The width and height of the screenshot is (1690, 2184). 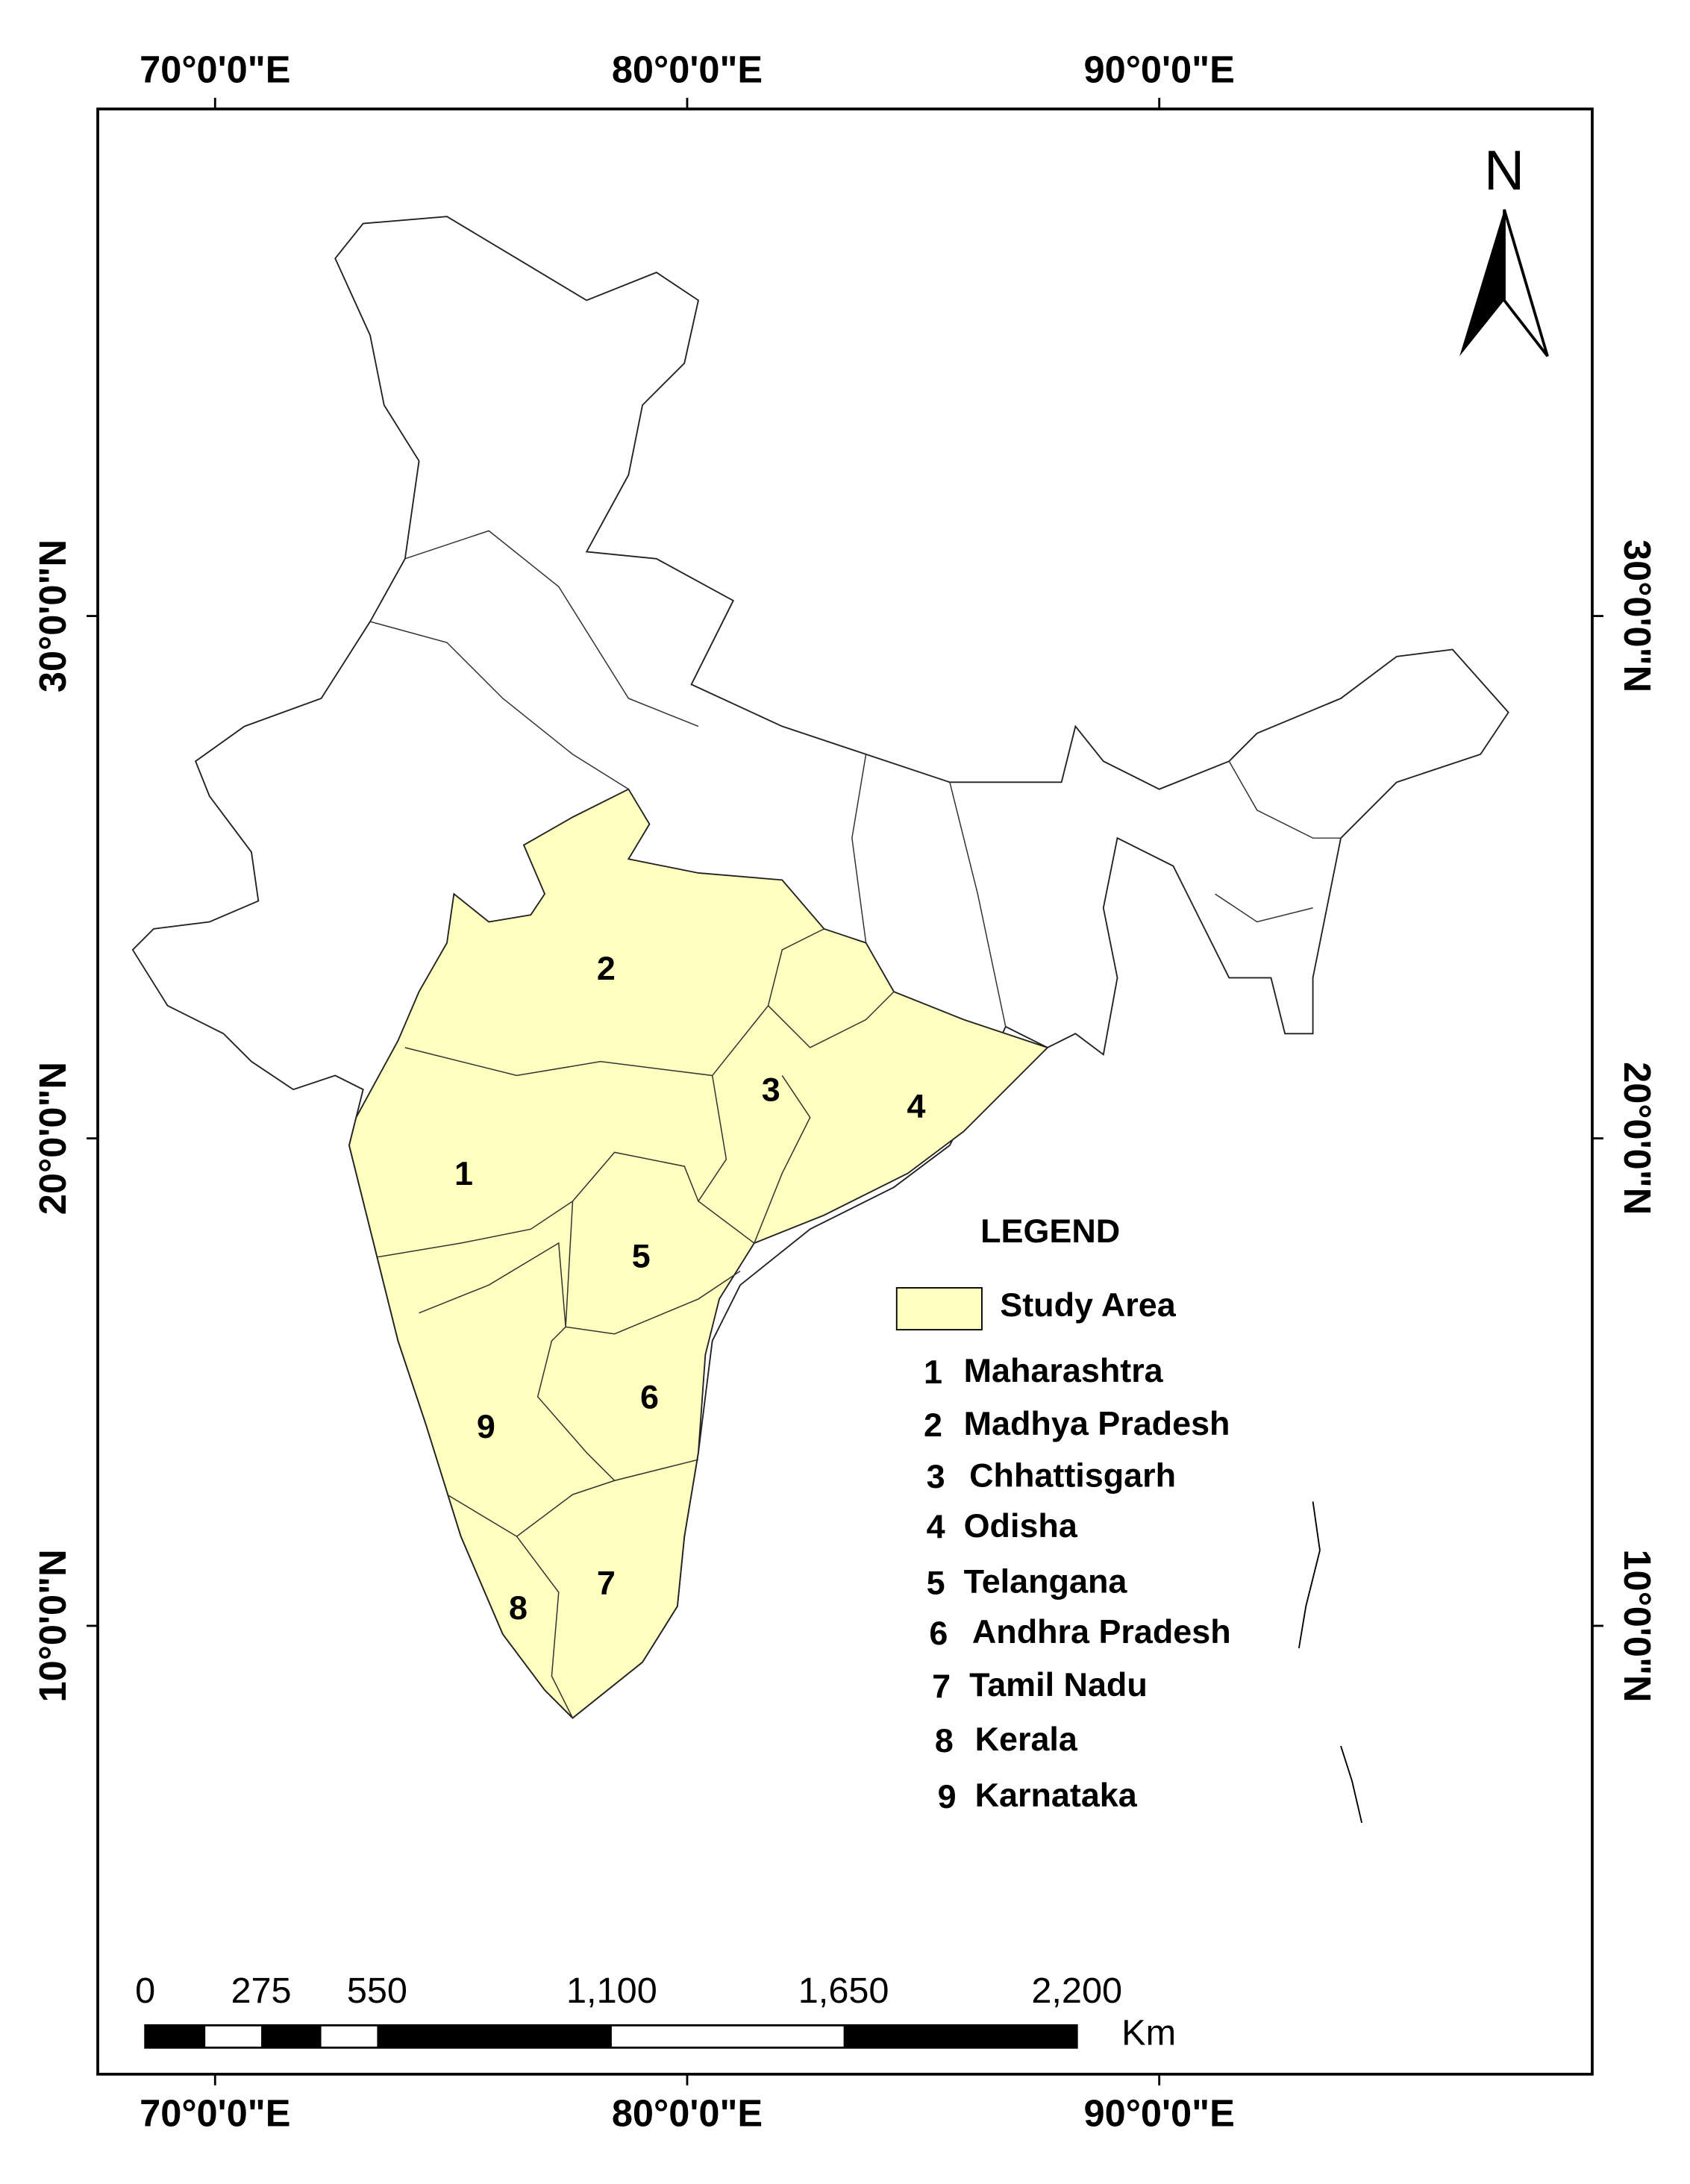 What do you see at coordinates (611, 1991) in the screenshot?
I see `scale-label: 1,100` at bounding box center [611, 1991].